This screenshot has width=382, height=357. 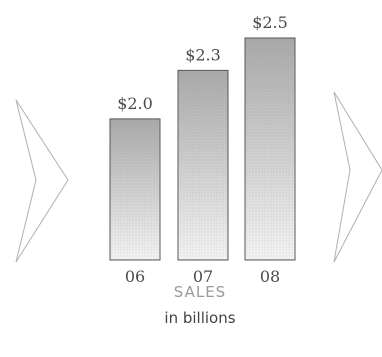 What do you see at coordinates (270, 22) in the screenshot?
I see `value-label-08: $2.5` at bounding box center [270, 22].